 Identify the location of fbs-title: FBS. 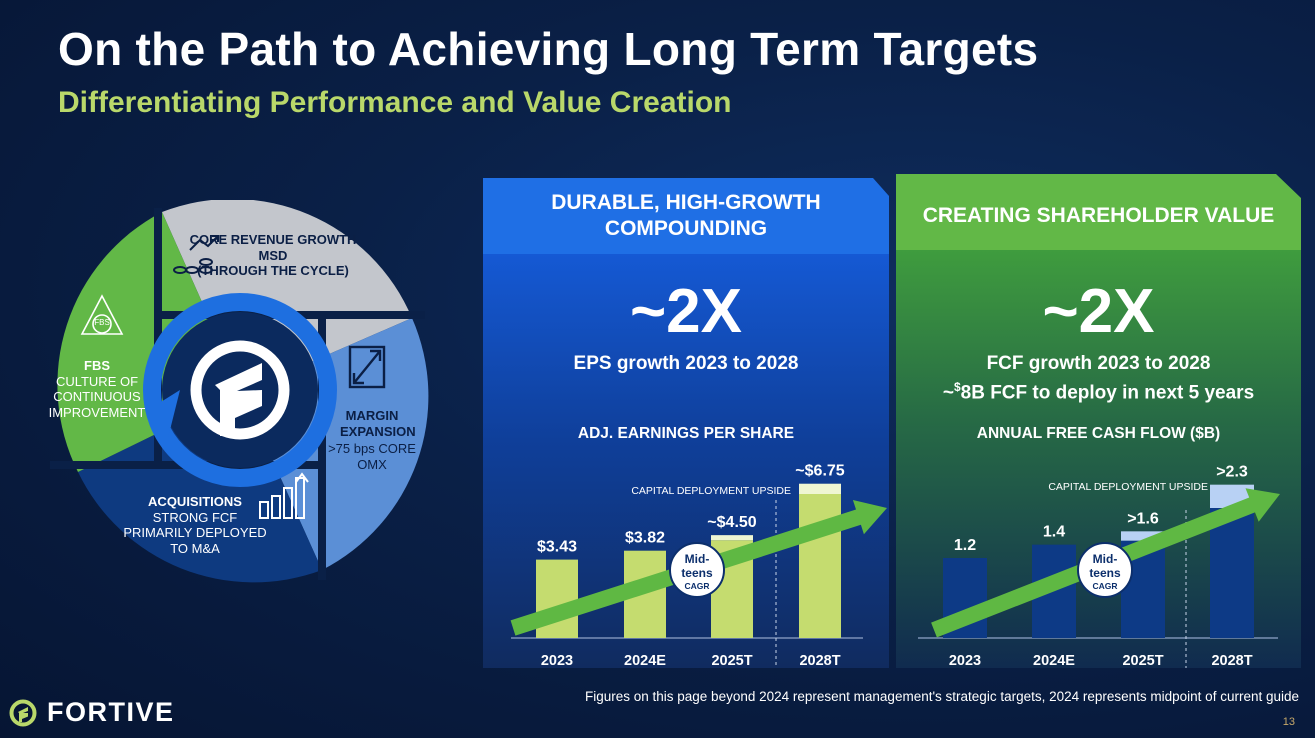
(97, 365).